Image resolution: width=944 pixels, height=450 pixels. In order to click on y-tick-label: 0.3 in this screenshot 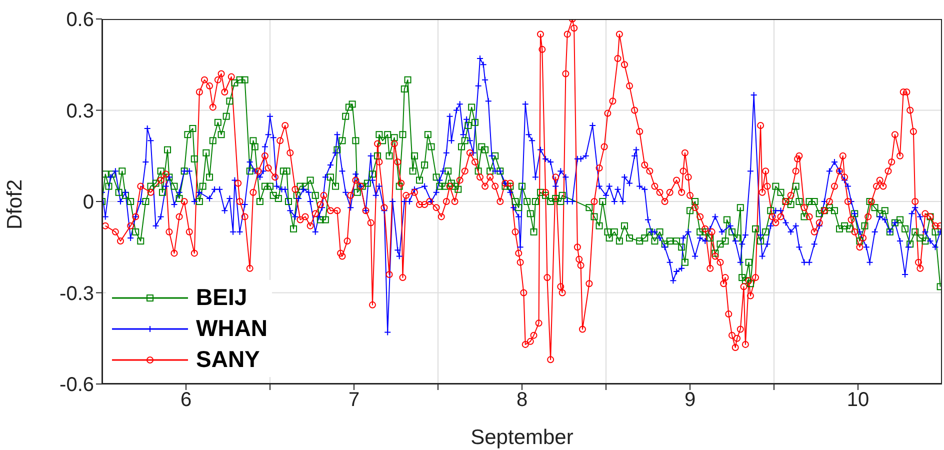, I will do `click(80, 111)`.